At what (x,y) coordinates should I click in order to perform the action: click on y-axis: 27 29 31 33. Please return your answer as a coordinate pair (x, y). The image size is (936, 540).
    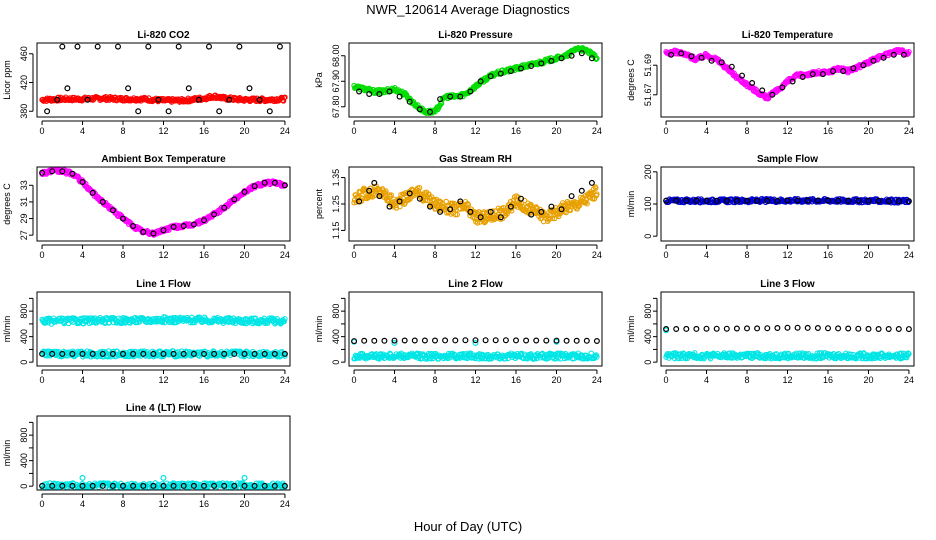
    Looking at the image, I should click on (26, 210).